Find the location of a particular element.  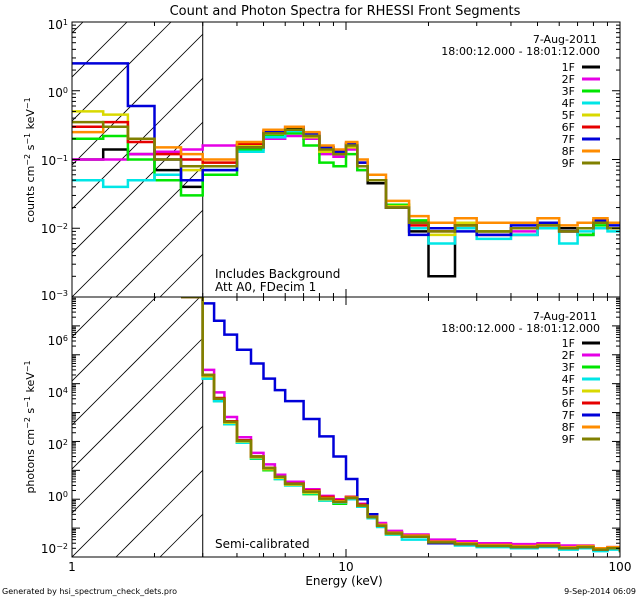

footer-date: 9-Sep-2014 06:09 is located at coordinates (600, 591).